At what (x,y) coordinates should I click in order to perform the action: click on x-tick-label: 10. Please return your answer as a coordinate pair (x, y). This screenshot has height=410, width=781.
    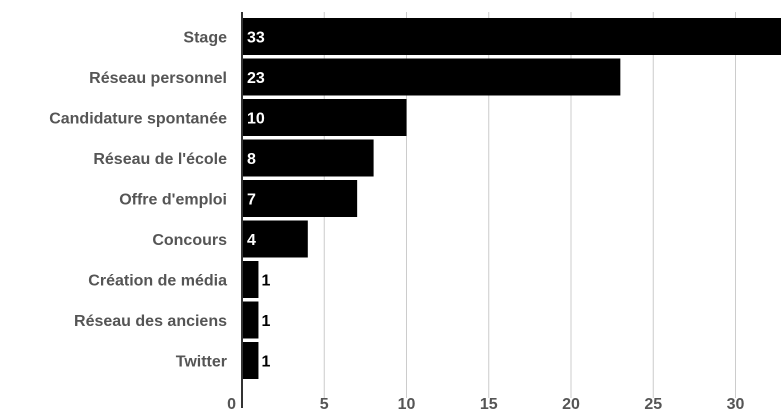
    Looking at the image, I should click on (407, 403).